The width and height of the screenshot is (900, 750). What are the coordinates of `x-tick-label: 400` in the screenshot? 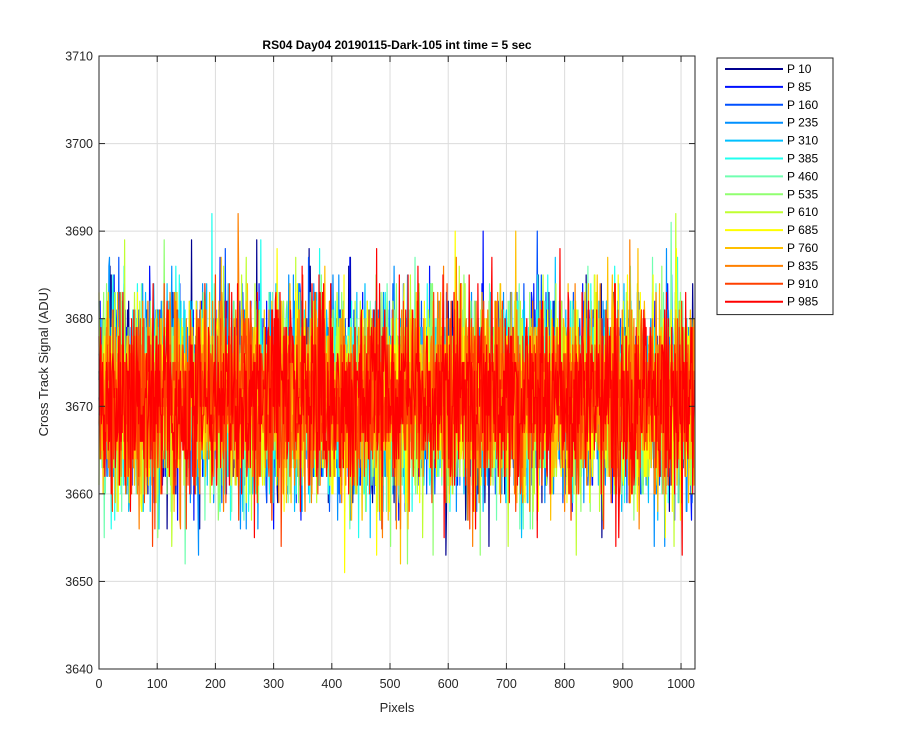 It's located at (331, 684).